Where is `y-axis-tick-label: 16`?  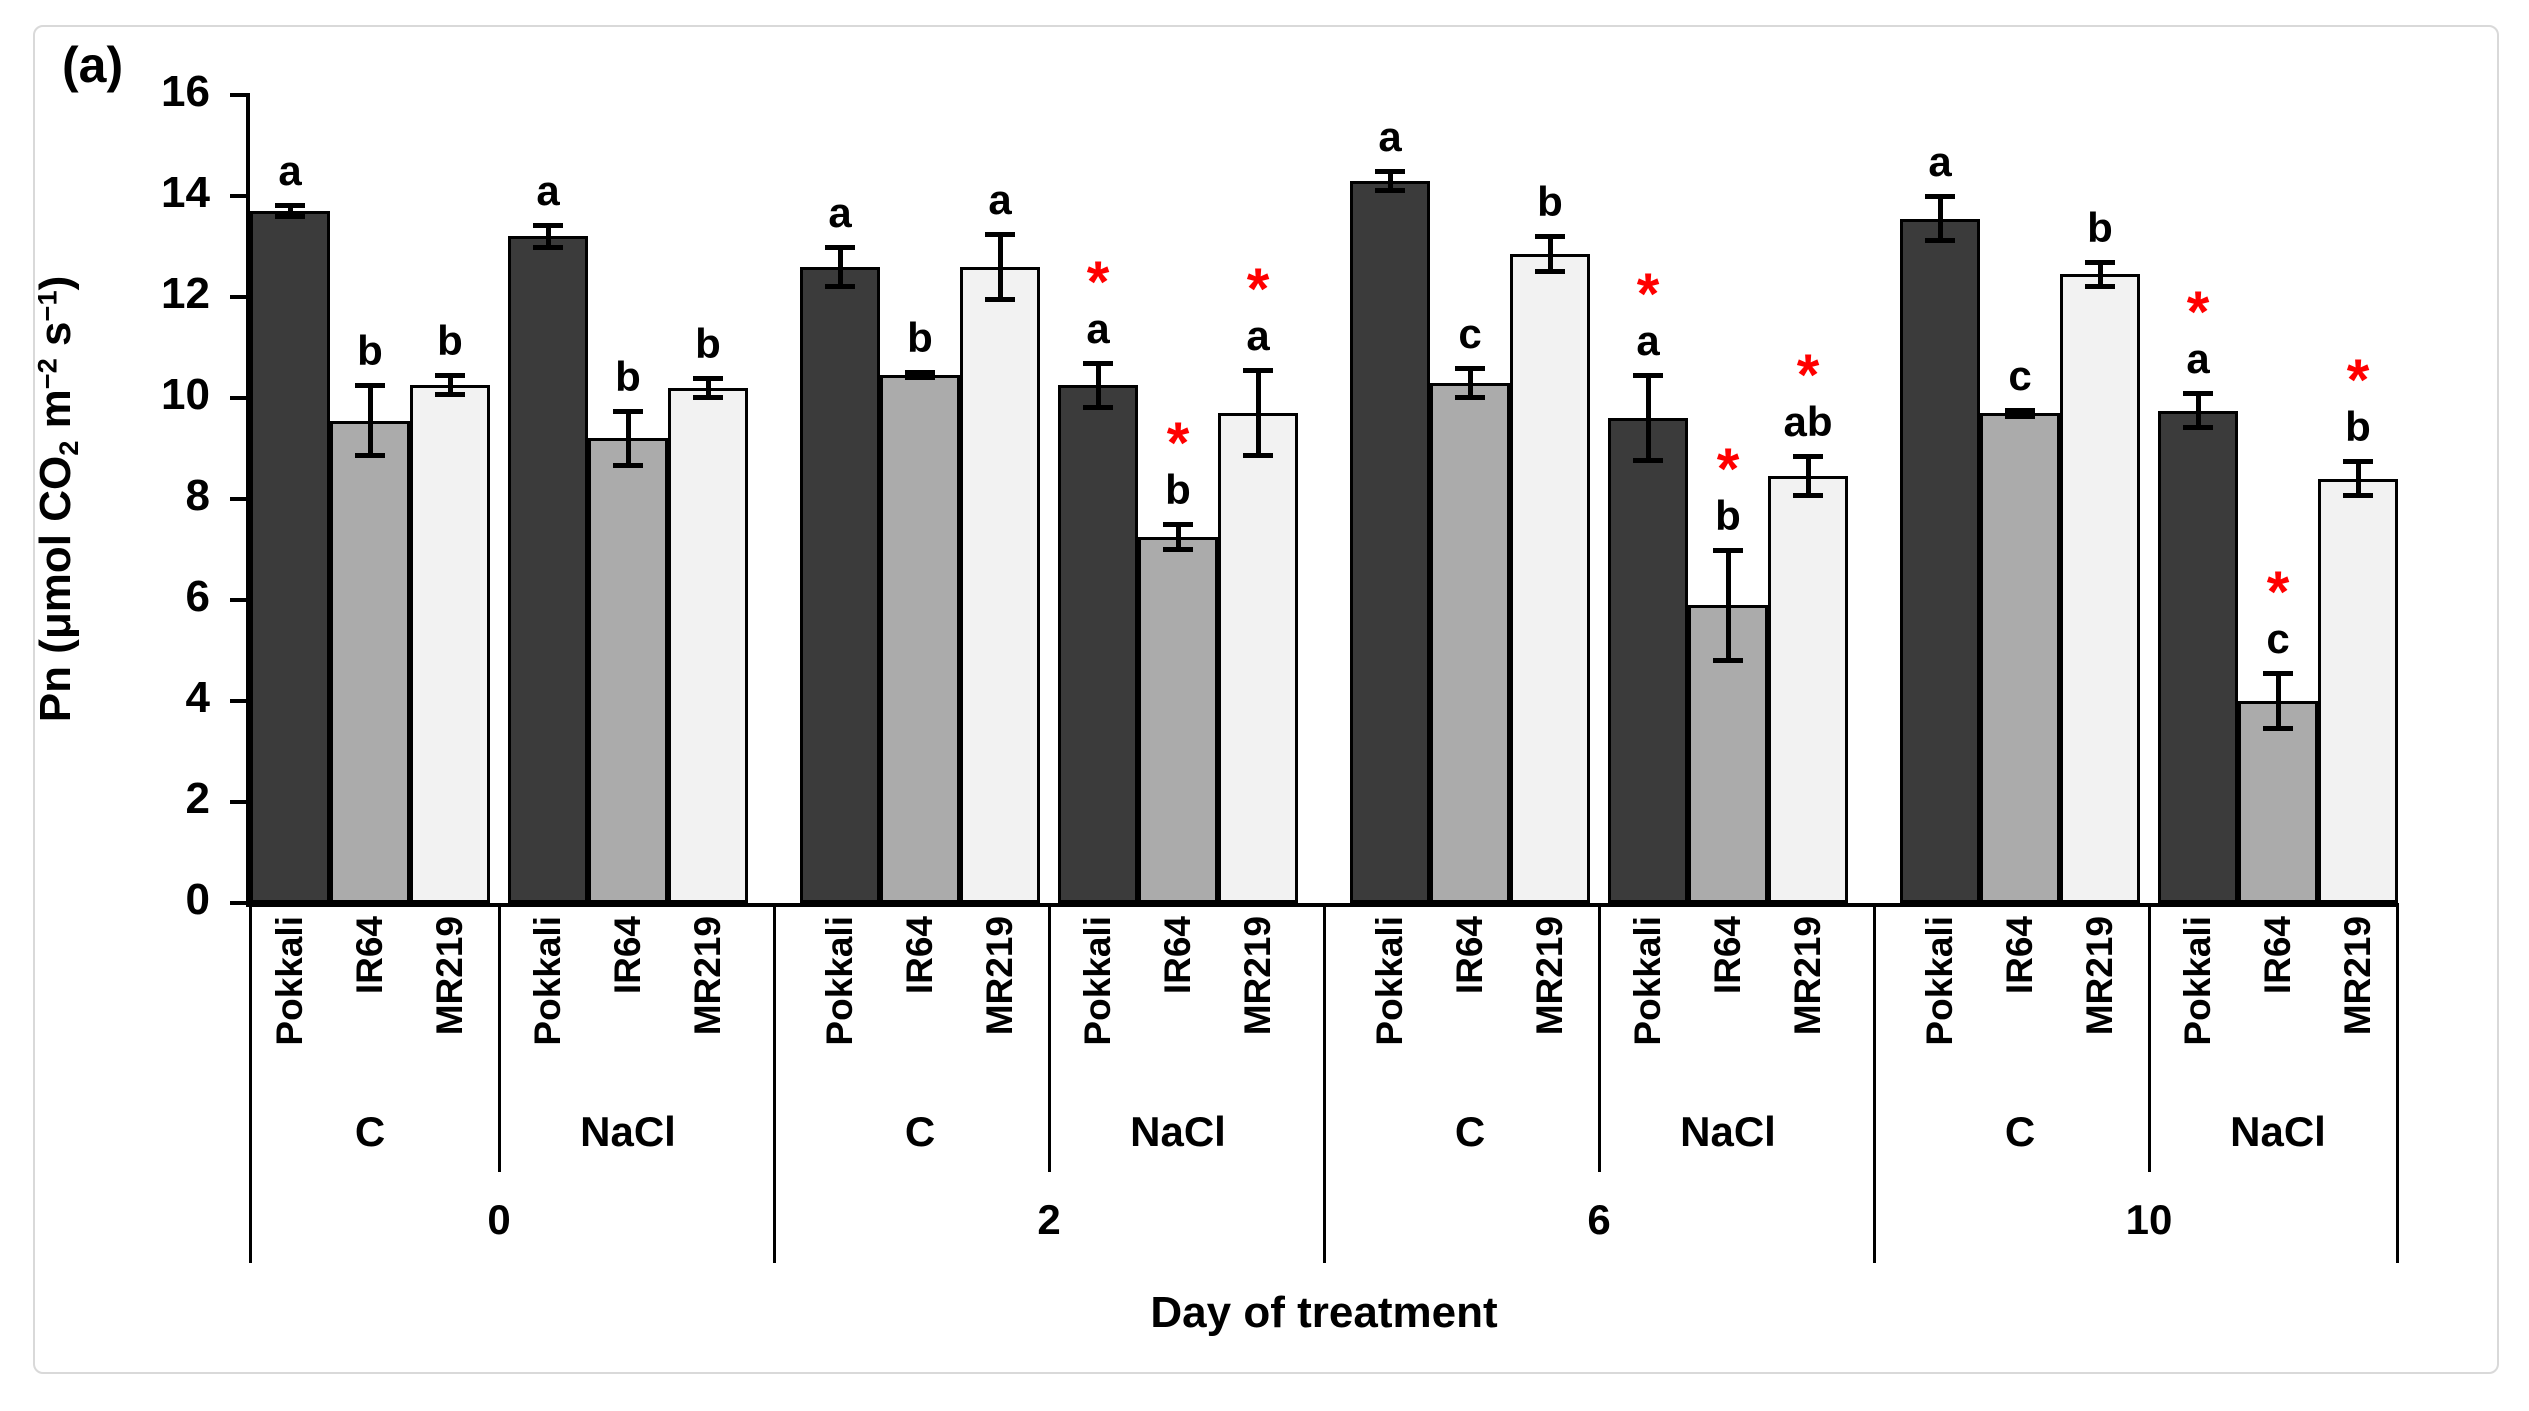
y-axis-tick-label: 16 is located at coordinates (185, 91).